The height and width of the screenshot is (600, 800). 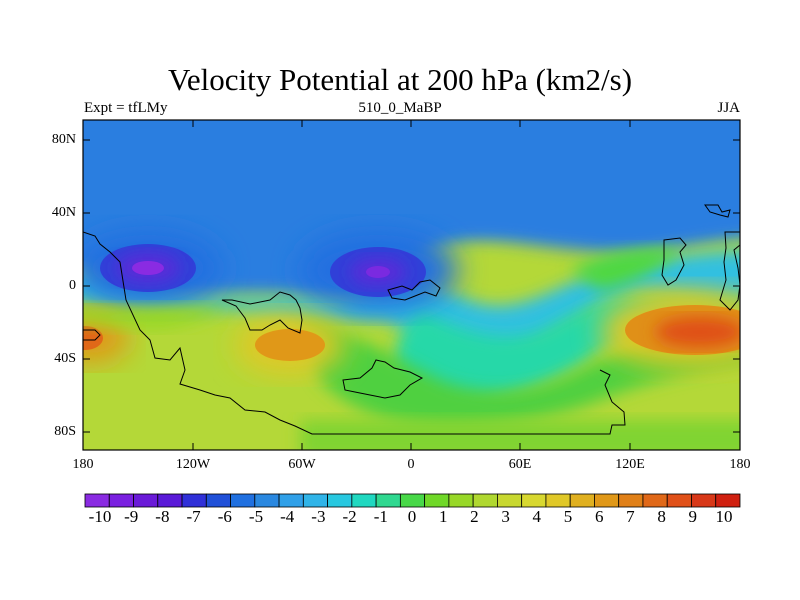 I want to click on lon-tick-label: 60W, so click(x=302, y=464).